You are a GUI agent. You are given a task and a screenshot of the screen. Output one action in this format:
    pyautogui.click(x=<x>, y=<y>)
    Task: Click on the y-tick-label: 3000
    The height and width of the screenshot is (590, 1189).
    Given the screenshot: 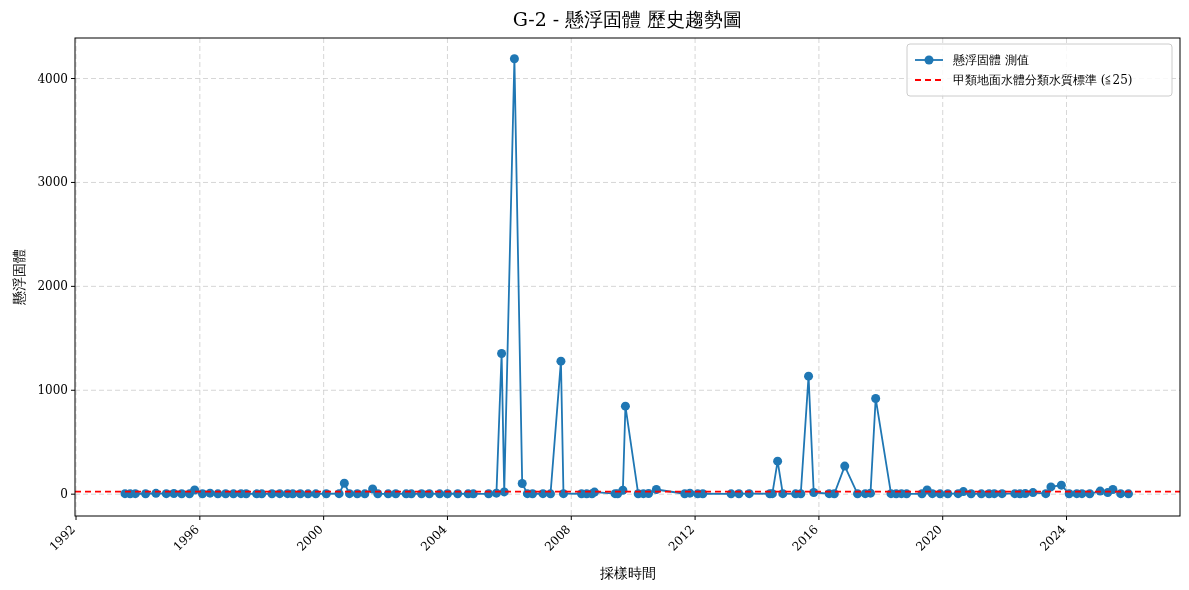 What is the action you would take?
    pyautogui.click(x=52, y=182)
    